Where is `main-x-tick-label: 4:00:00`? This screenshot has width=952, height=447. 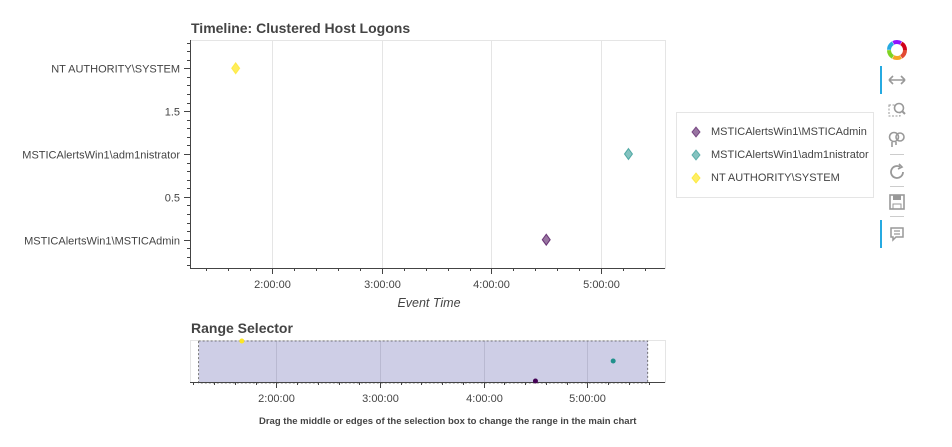
main-x-tick-label: 4:00:00 is located at coordinates (491, 285).